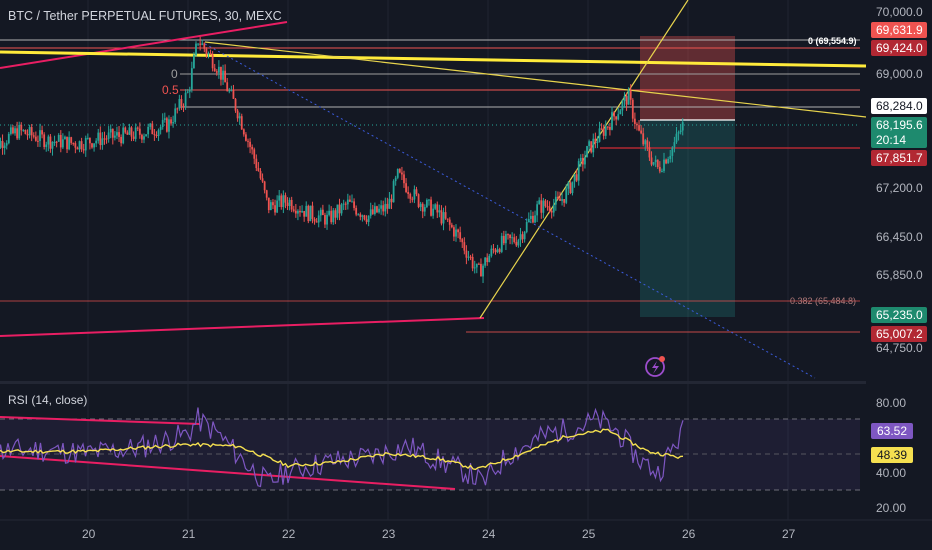 This screenshot has height=550, width=932. I want to click on svg-text: 67,851.7, so click(899, 158).